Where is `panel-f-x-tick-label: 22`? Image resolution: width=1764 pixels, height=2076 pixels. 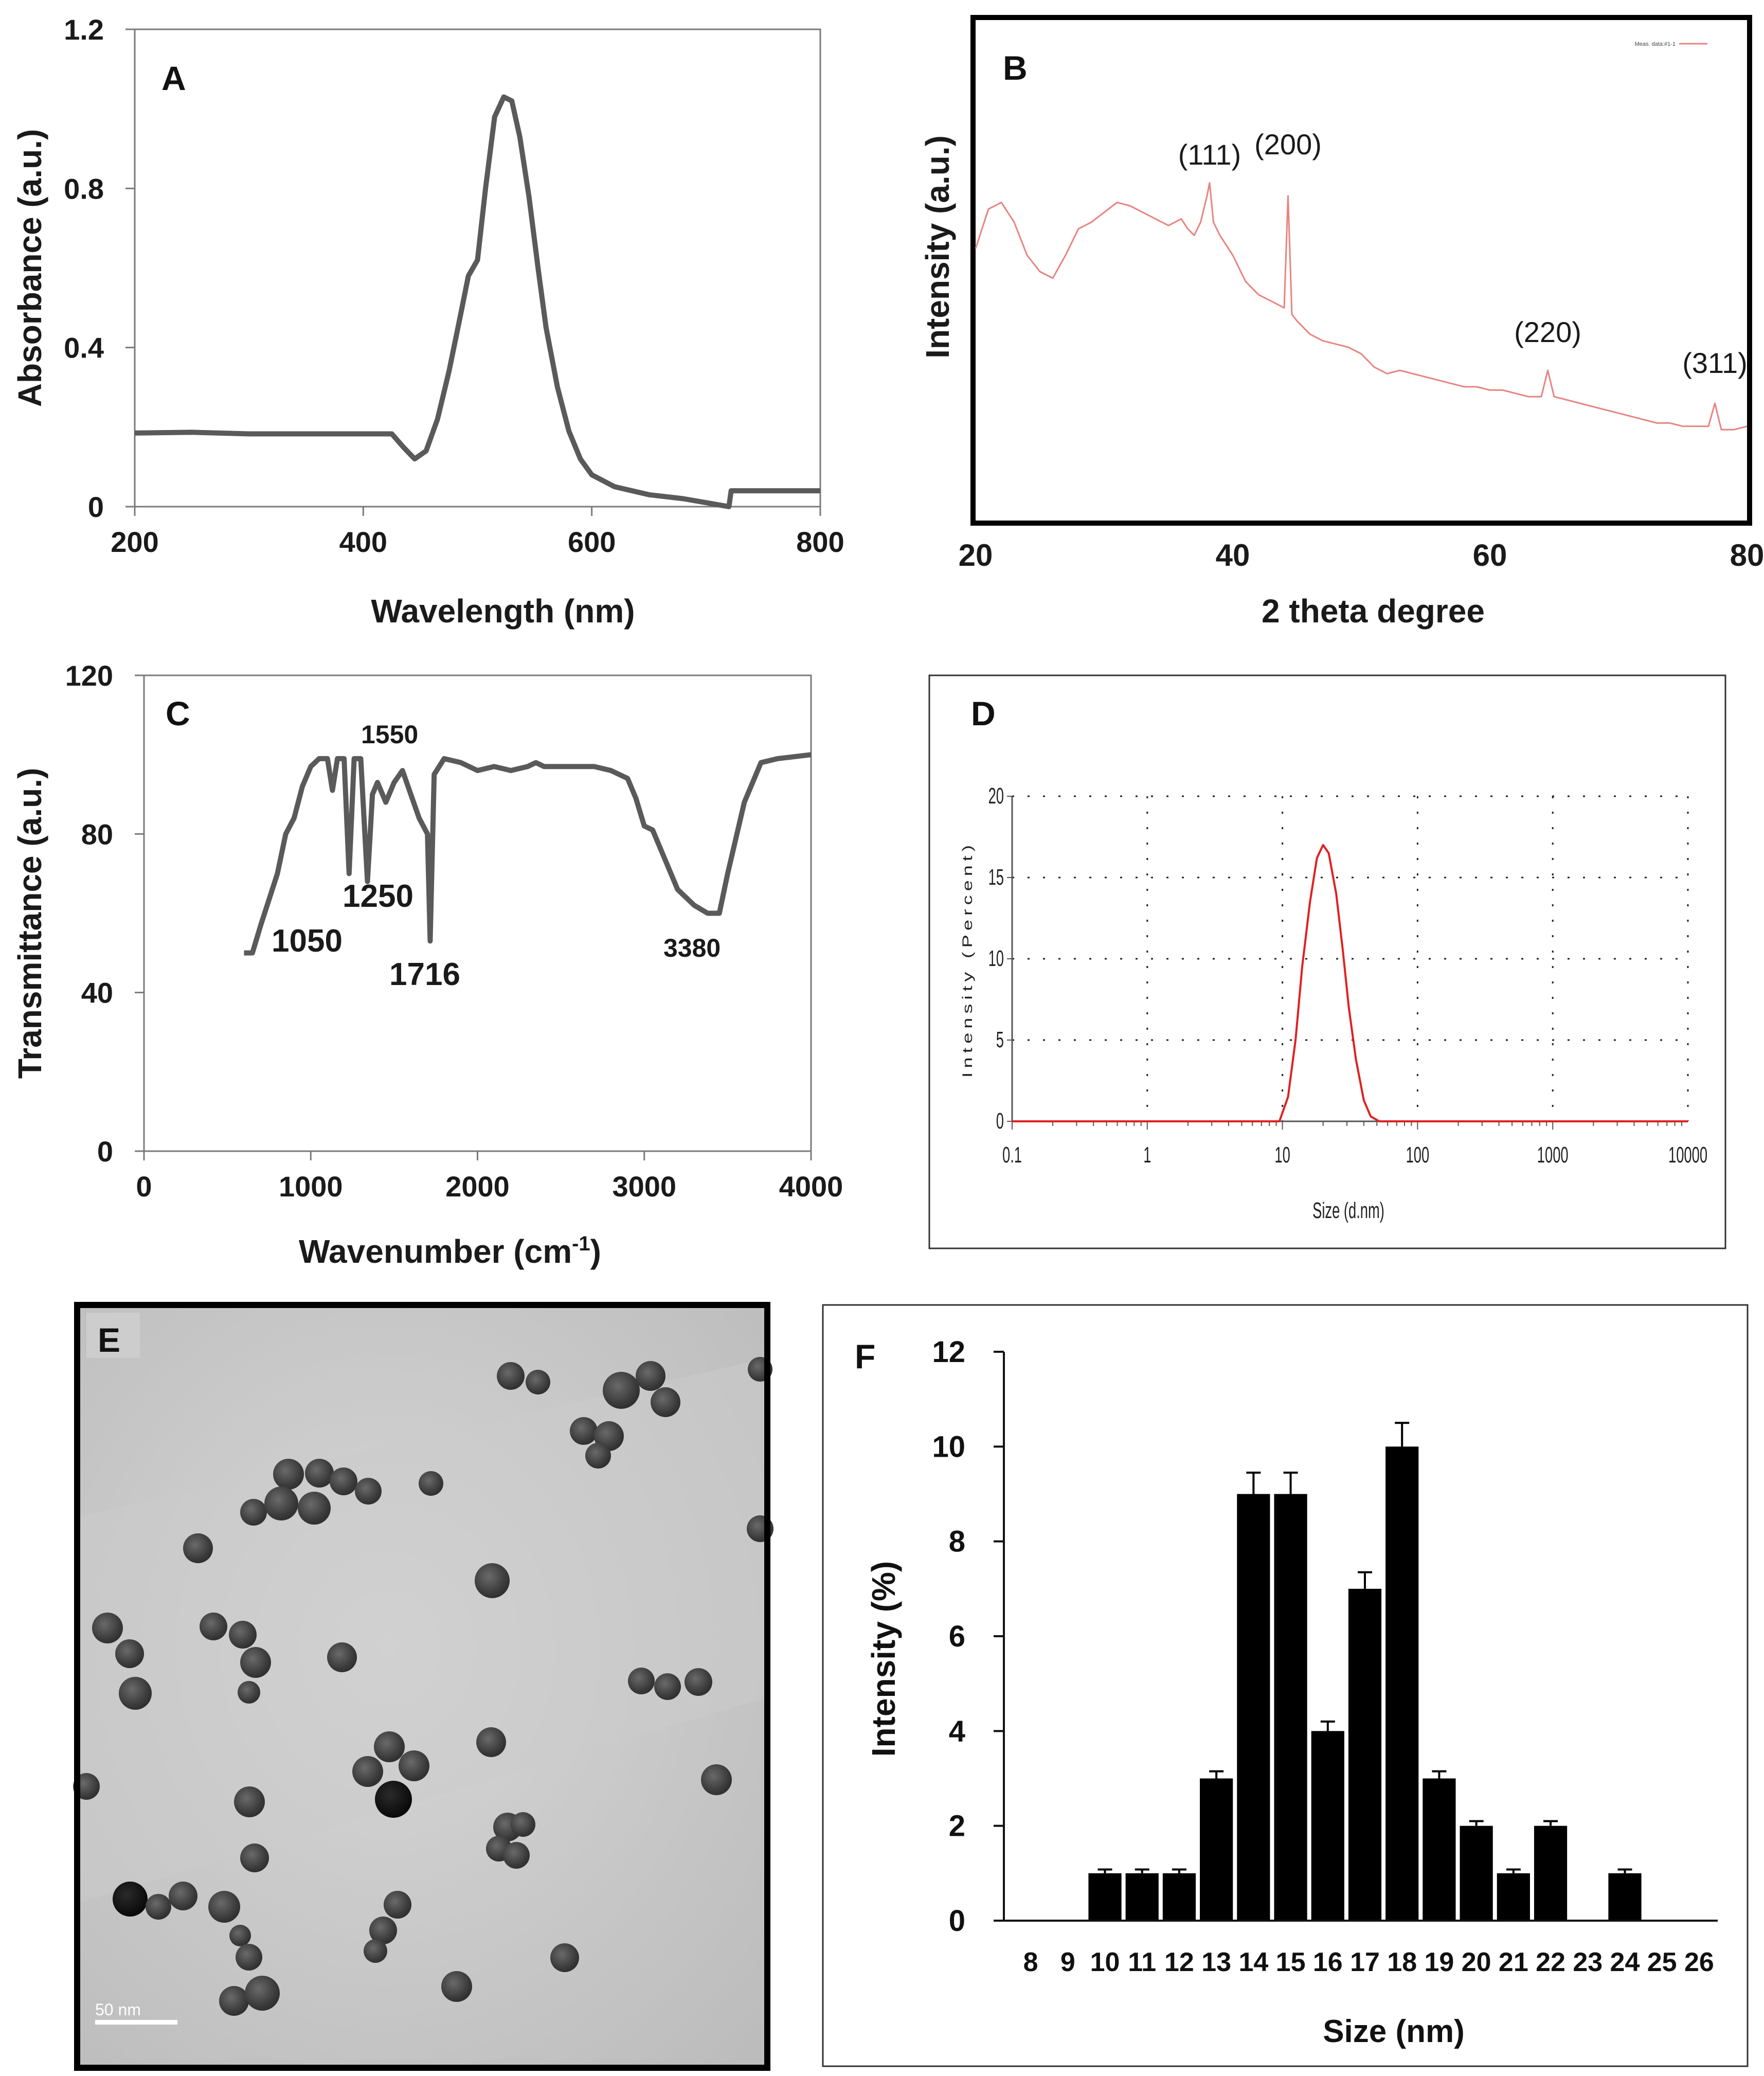
panel-f-x-tick-label: 22 is located at coordinates (1550, 1962).